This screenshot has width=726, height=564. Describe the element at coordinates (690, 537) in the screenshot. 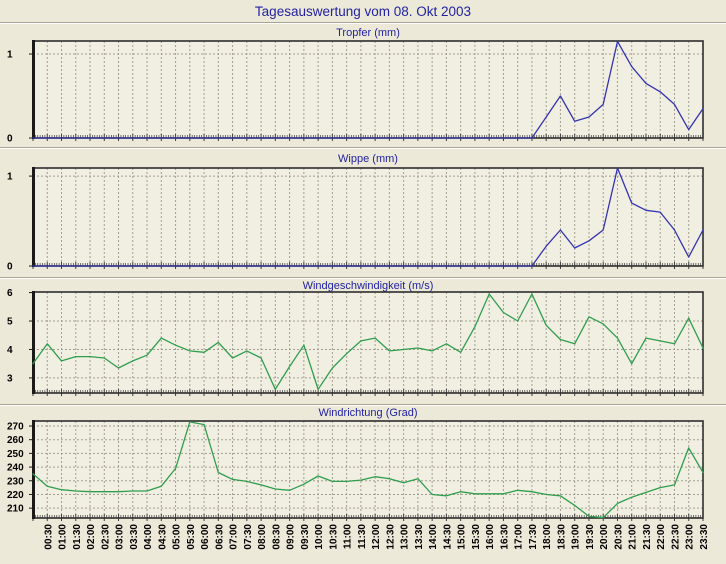

I see `svg-text: 23:00` at that location.